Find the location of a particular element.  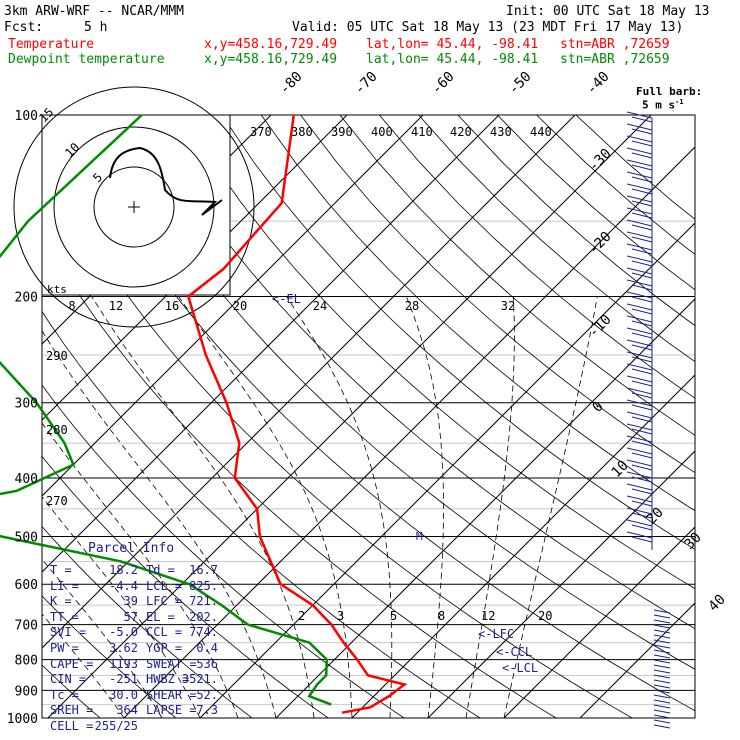

parcel-key: CAPE = is located at coordinates (72, 663).